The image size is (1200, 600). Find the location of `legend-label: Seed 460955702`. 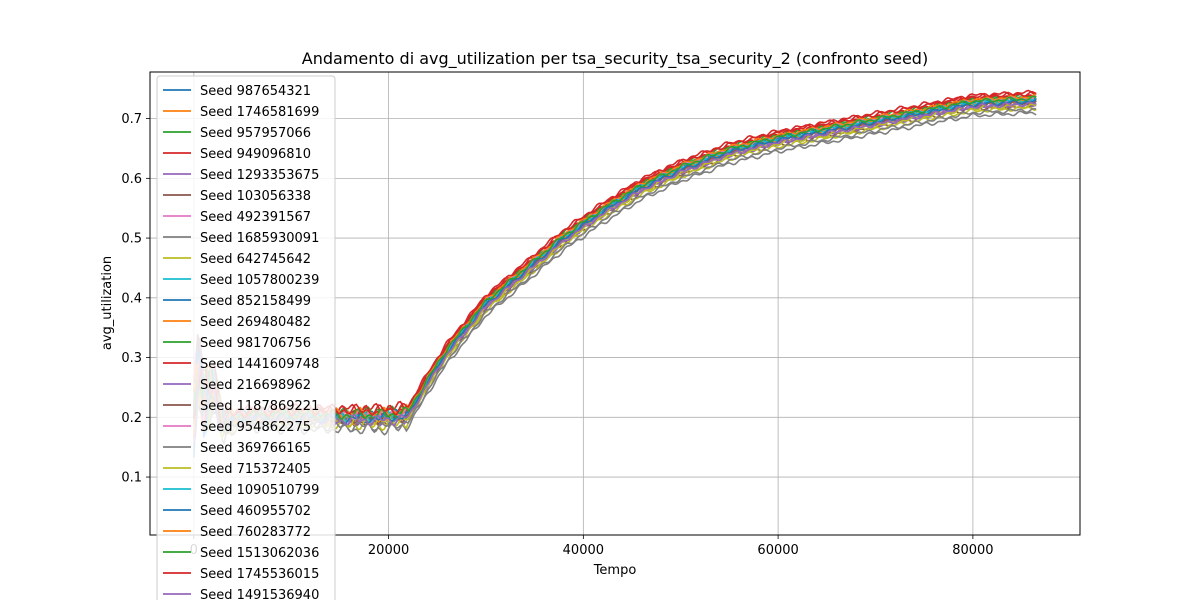

legend-label: Seed 460955702 is located at coordinates (255, 511).